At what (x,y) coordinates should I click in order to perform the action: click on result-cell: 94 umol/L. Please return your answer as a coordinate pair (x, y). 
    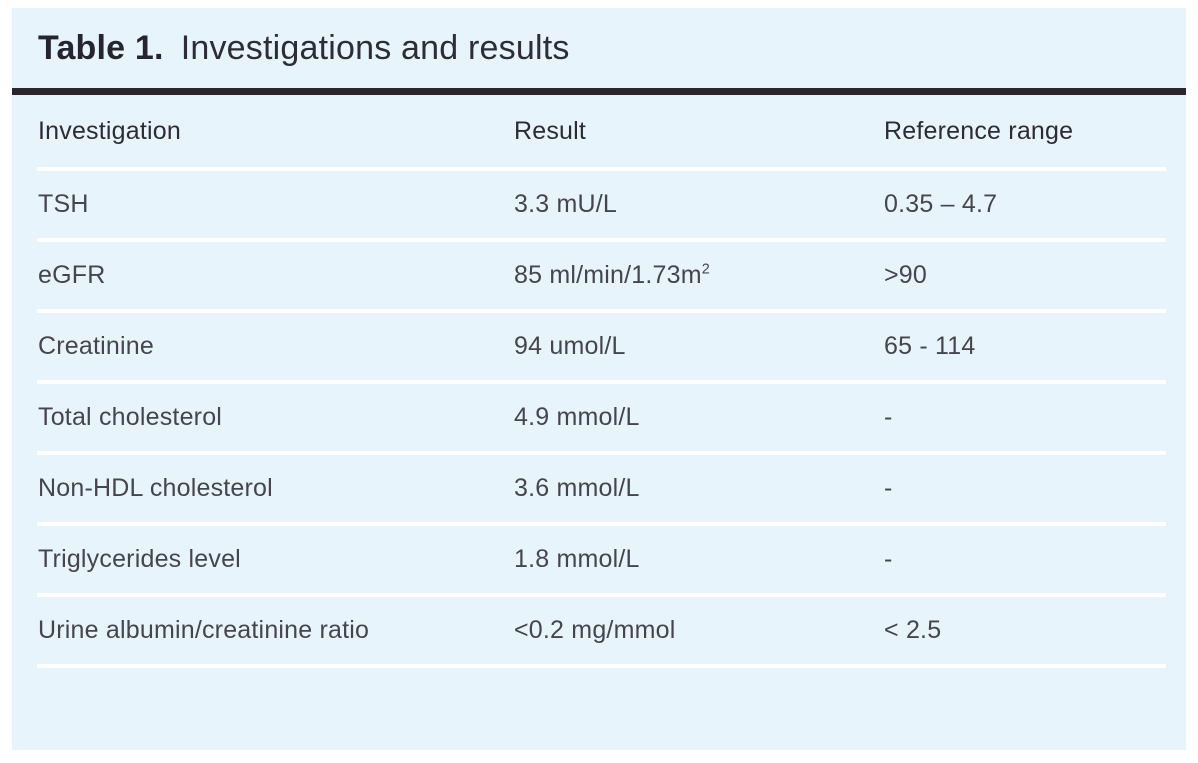
    Looking at the image, I should click on (570, 346).